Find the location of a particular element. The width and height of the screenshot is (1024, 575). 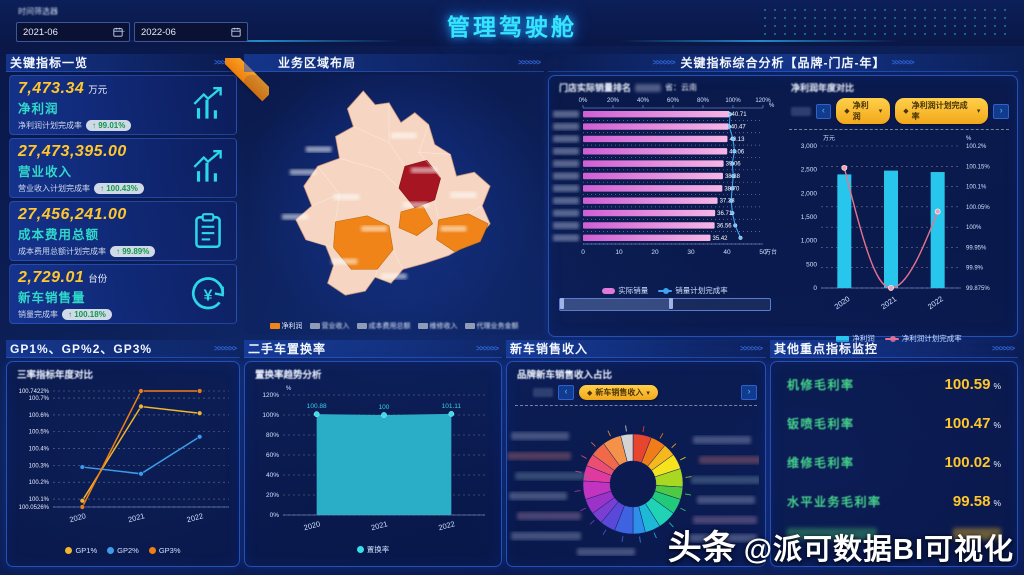

date-to-value: 2022-06 is located at coordinates (158, 32).